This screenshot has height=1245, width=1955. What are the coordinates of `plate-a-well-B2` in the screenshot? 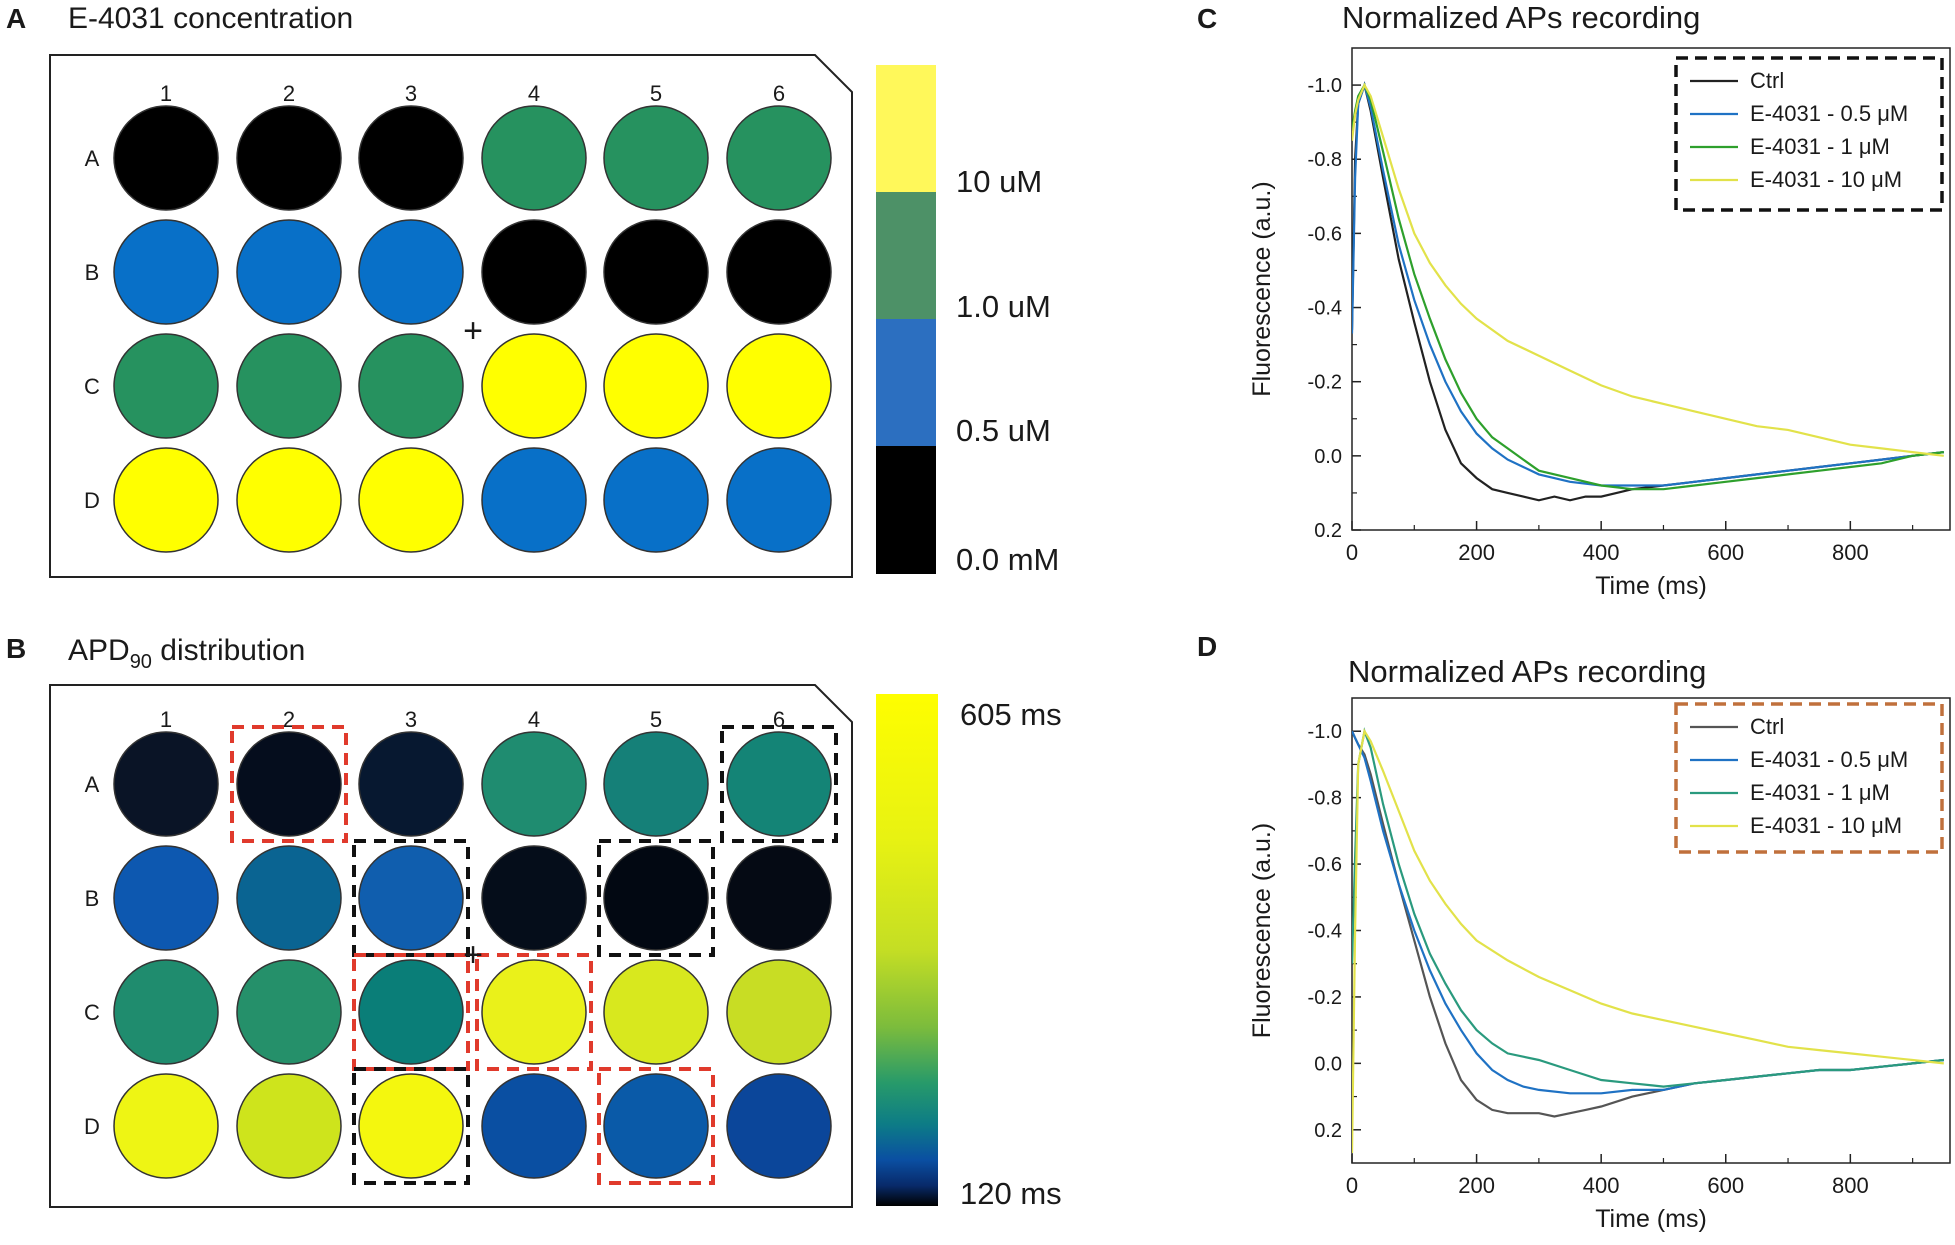 It's located at (289, 272).